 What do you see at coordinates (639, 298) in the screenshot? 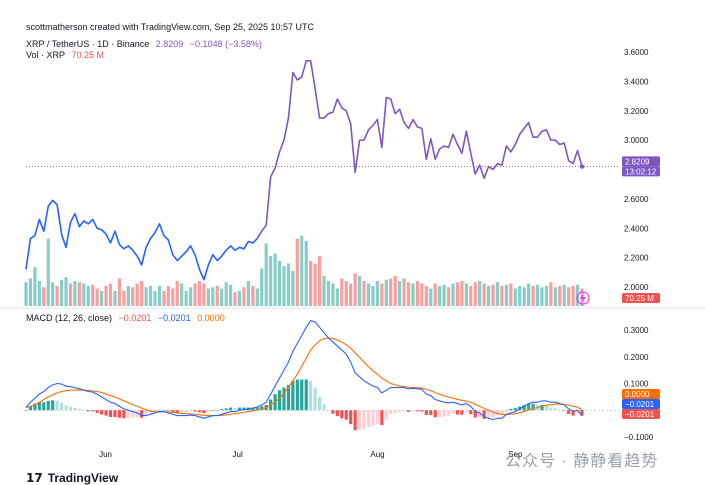
I see `volume-badge: 70.25 M` at bounding box center [639, 298].